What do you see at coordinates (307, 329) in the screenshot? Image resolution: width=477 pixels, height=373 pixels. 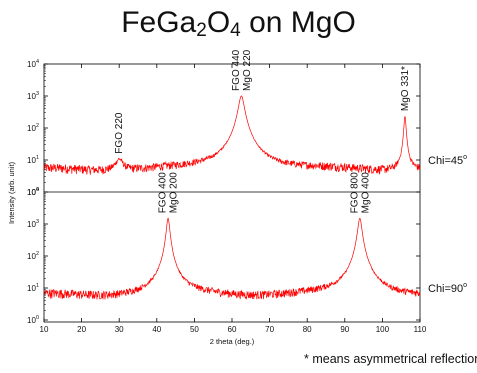 I see `x-tick-label: 80` at bounding box center [307, 329].